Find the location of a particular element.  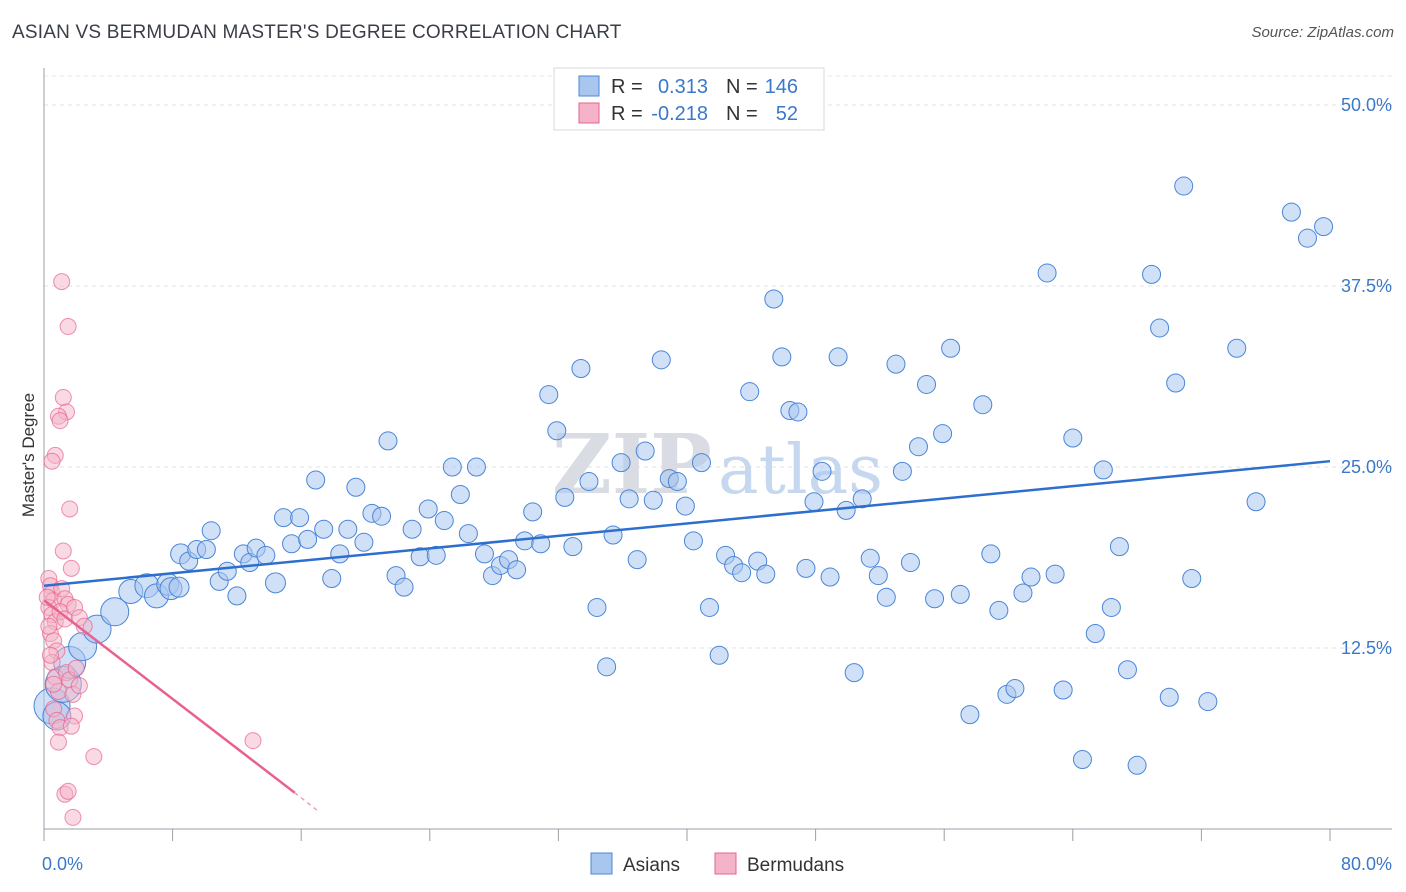

legend-bermudan-n-label: N = is located at coordinates (742, 114).